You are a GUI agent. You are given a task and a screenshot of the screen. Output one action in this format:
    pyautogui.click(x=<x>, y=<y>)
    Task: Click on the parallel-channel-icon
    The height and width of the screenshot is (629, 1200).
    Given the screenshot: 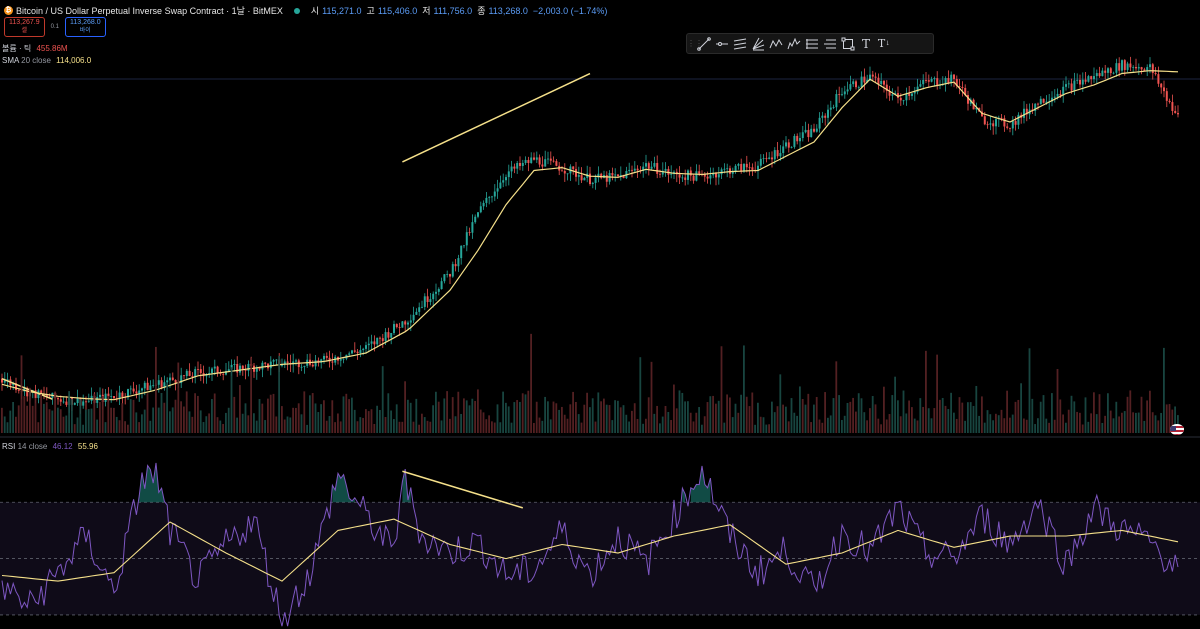 What is the action you would take?
    pyautogui.click(x=740, y=43)
    